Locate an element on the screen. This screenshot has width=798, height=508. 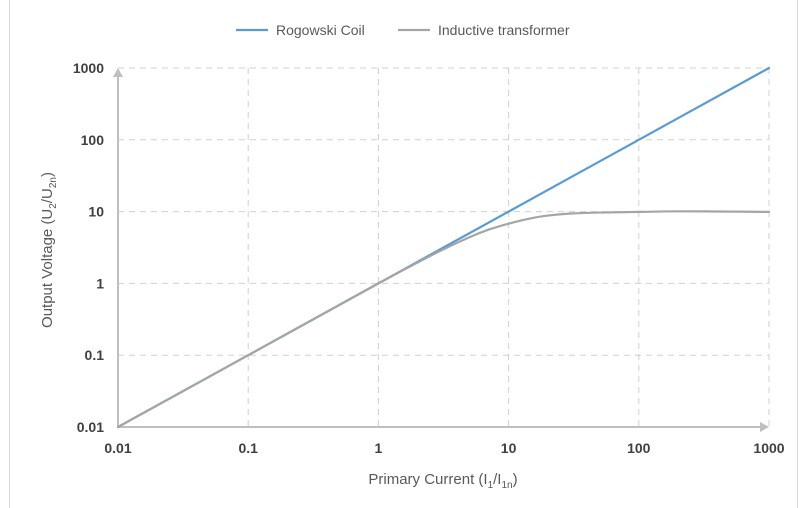
x-tick-label: 1000 is located at coordinates (768, 448).